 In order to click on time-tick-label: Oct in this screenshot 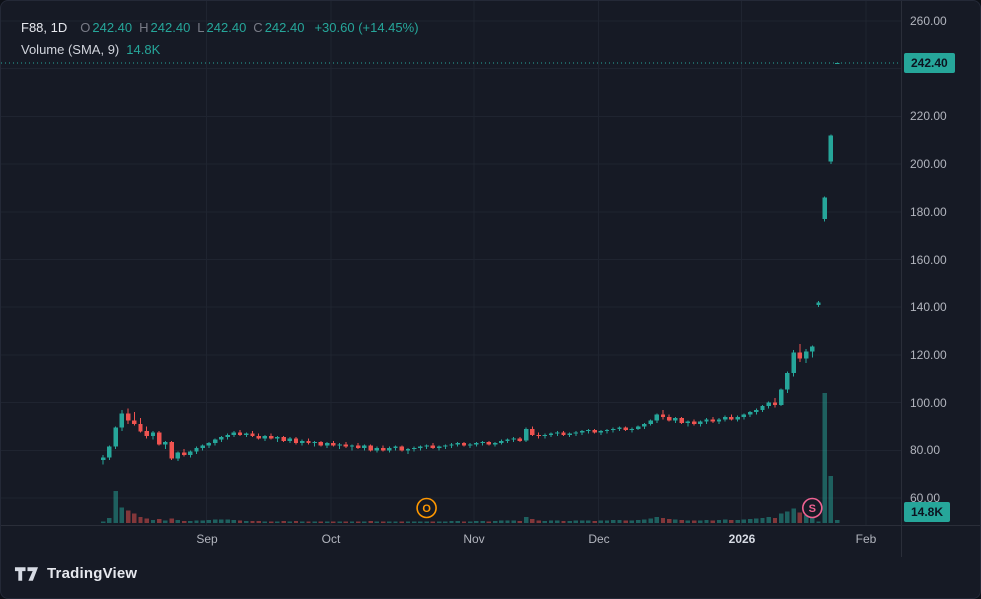, I will do `click(331, 539)`.